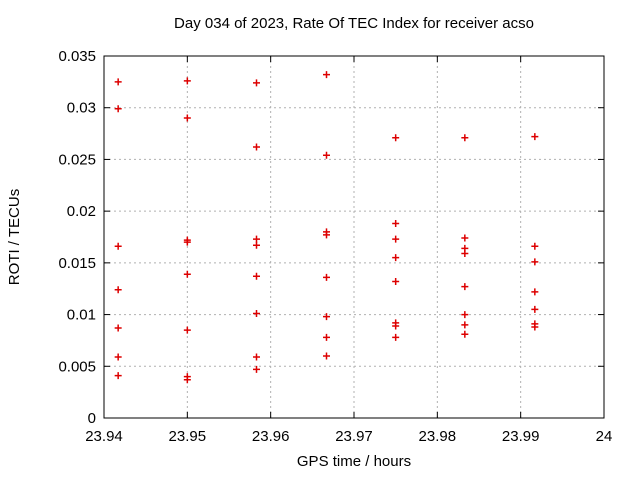  What do you see at coordinates (521, 436) in the screenshot?
I see `x-tick-label: 23.99` at bounding box center [521, 436].